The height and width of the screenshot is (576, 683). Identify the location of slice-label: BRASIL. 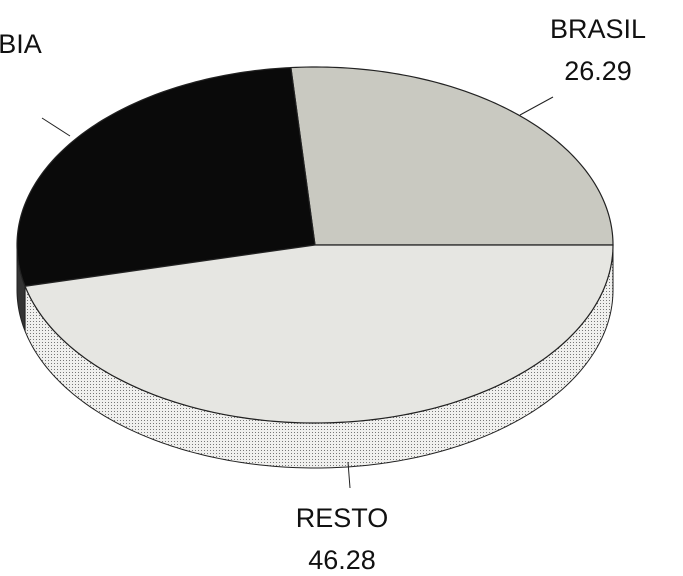
(598, 29).